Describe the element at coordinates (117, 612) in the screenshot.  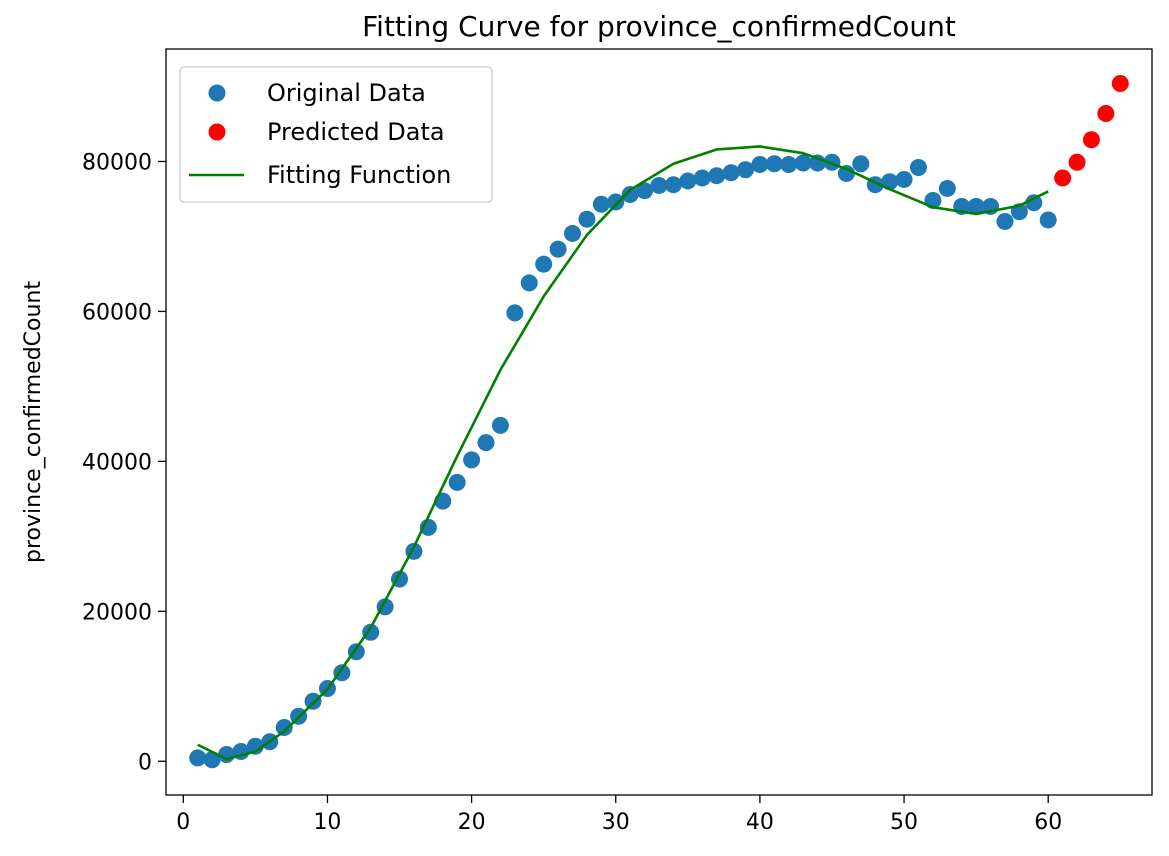
I see `y-tick-label: 20000` at that location.